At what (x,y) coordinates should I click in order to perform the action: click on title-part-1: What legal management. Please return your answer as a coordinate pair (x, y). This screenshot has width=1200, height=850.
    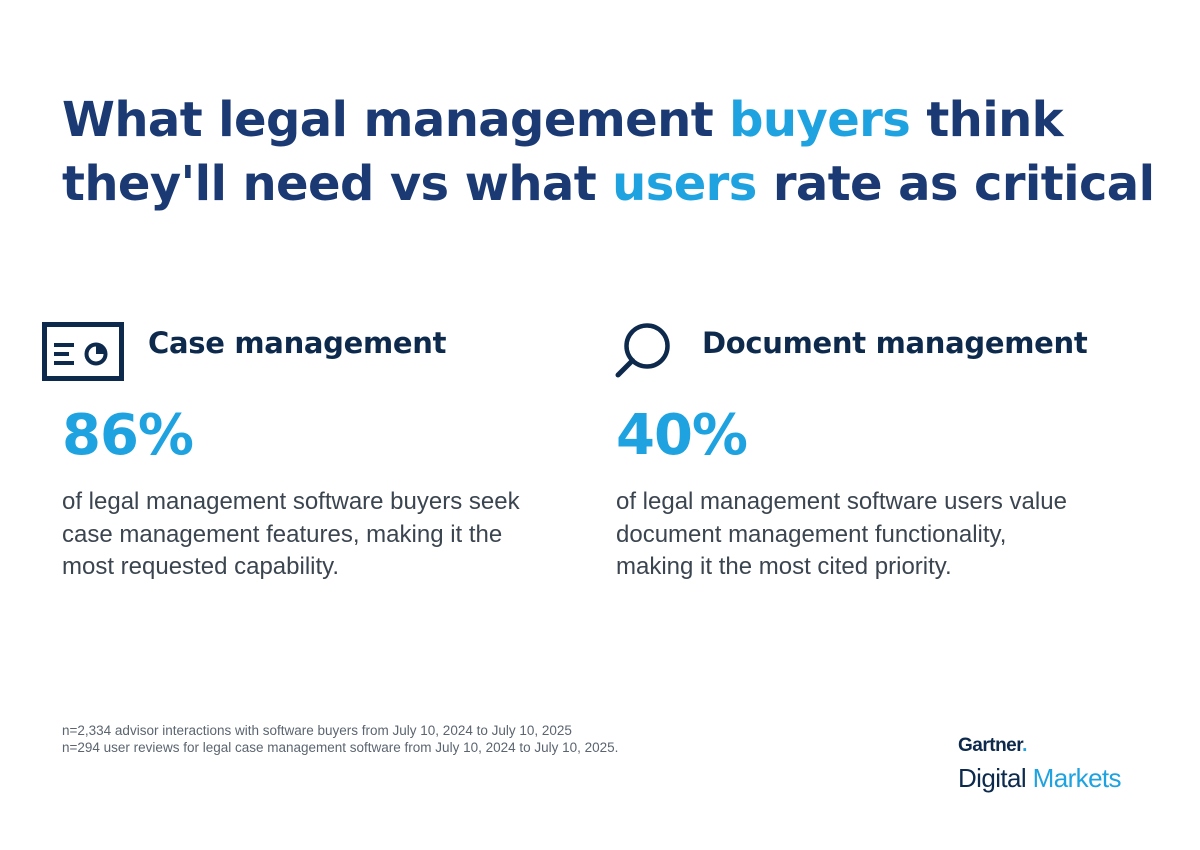
    Looking at the image, I should click on (396, 120).